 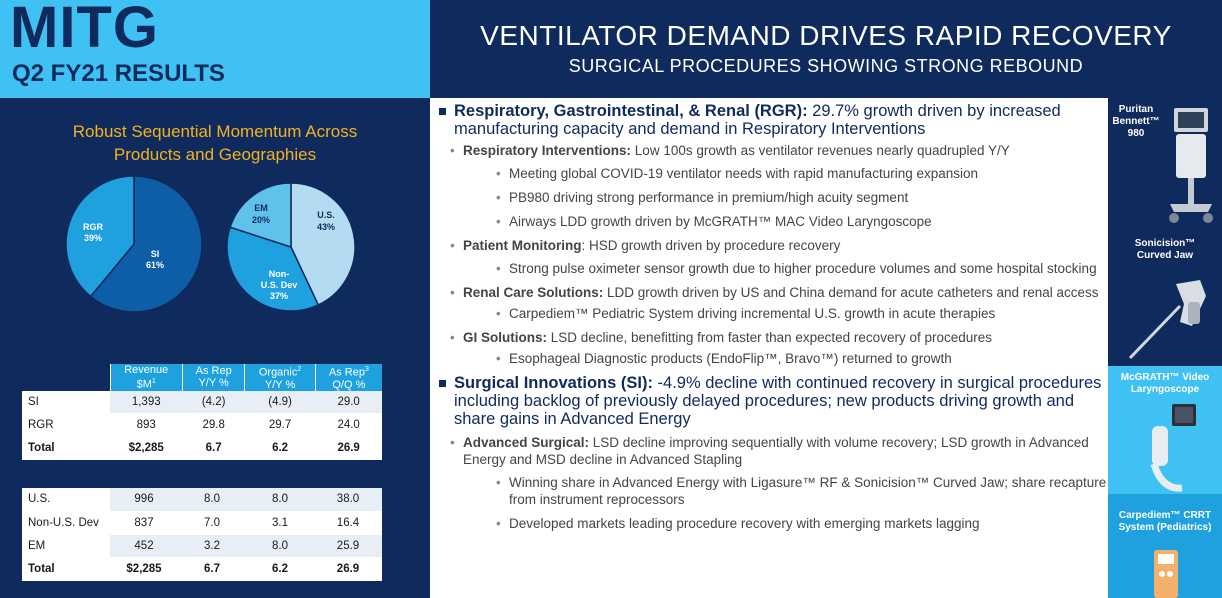 What do you see at coordinates (1173, 448) in the screenshot?
I see `laryngoscope-icon` at bounding box center [1173, 448].